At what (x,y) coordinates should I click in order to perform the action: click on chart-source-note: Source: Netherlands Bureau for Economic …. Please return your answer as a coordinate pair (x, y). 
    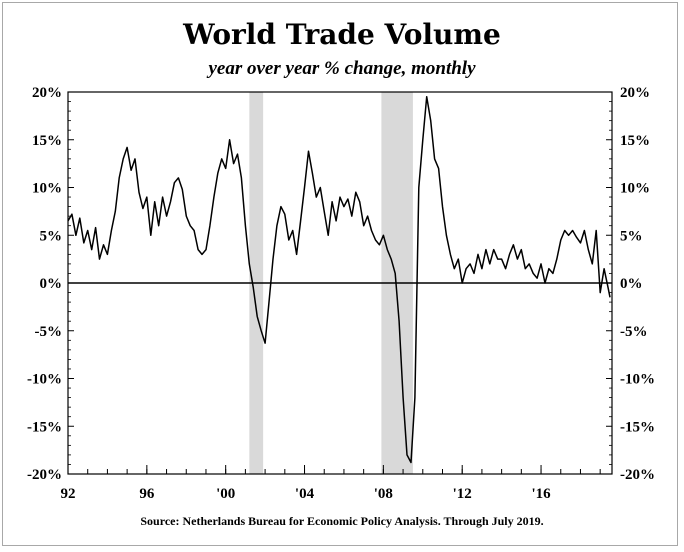
    Looking at the image, I should click on (342, 521).